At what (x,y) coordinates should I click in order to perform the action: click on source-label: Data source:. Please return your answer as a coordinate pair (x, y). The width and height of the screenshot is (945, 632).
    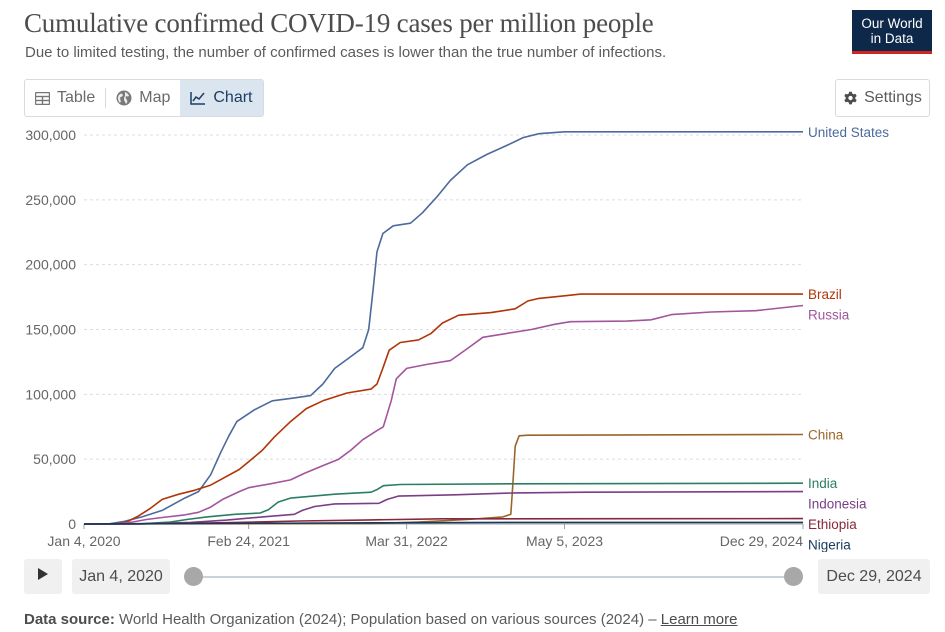
    Looking at the image, I should click on (69, 619).